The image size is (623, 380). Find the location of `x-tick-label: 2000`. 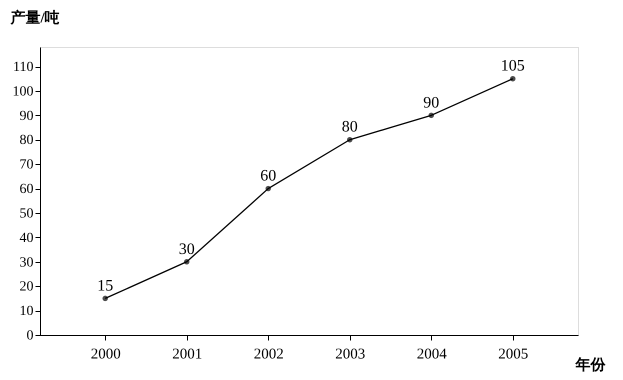

x-tick-label: 2000 is located at coordinates (105, 354).